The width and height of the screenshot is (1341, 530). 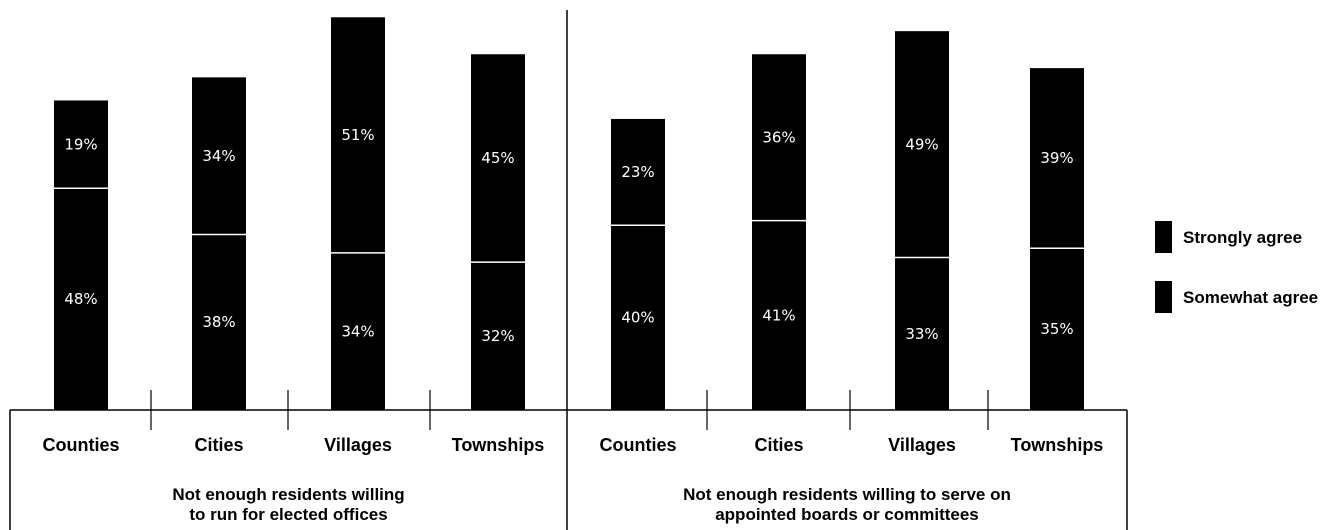 What do you see at coordinates (288, 494) in the screenshot?
I see `group-label: Not enough residents willing` at bounding box center [288, 494].